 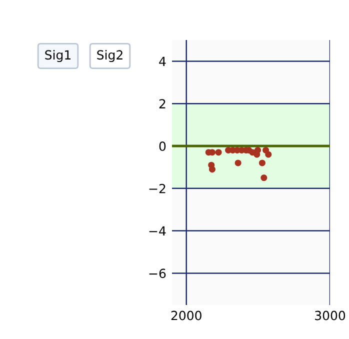 What do you see at coordinates (57, 56) in the screenshot?
I see `text: Sig1` at bounding box center [57, 56].